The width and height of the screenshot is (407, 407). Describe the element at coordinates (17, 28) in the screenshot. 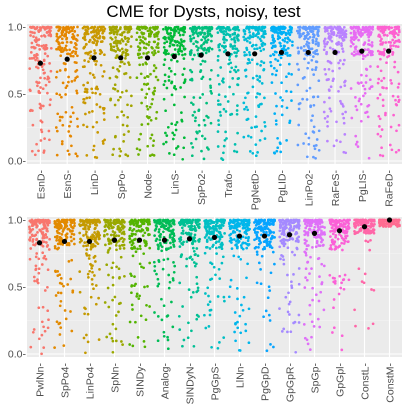

I see `y-tick-label: 1.0-` at that location.